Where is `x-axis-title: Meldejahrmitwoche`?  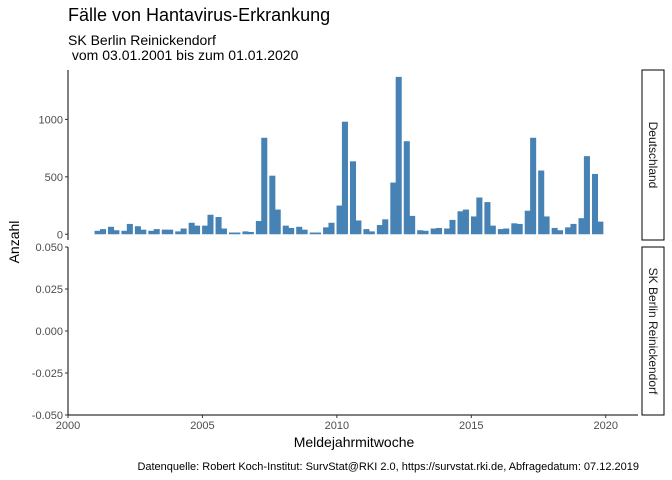
x-axis-title: Meldejahrmitwoche is located at coordinates (354, 442).